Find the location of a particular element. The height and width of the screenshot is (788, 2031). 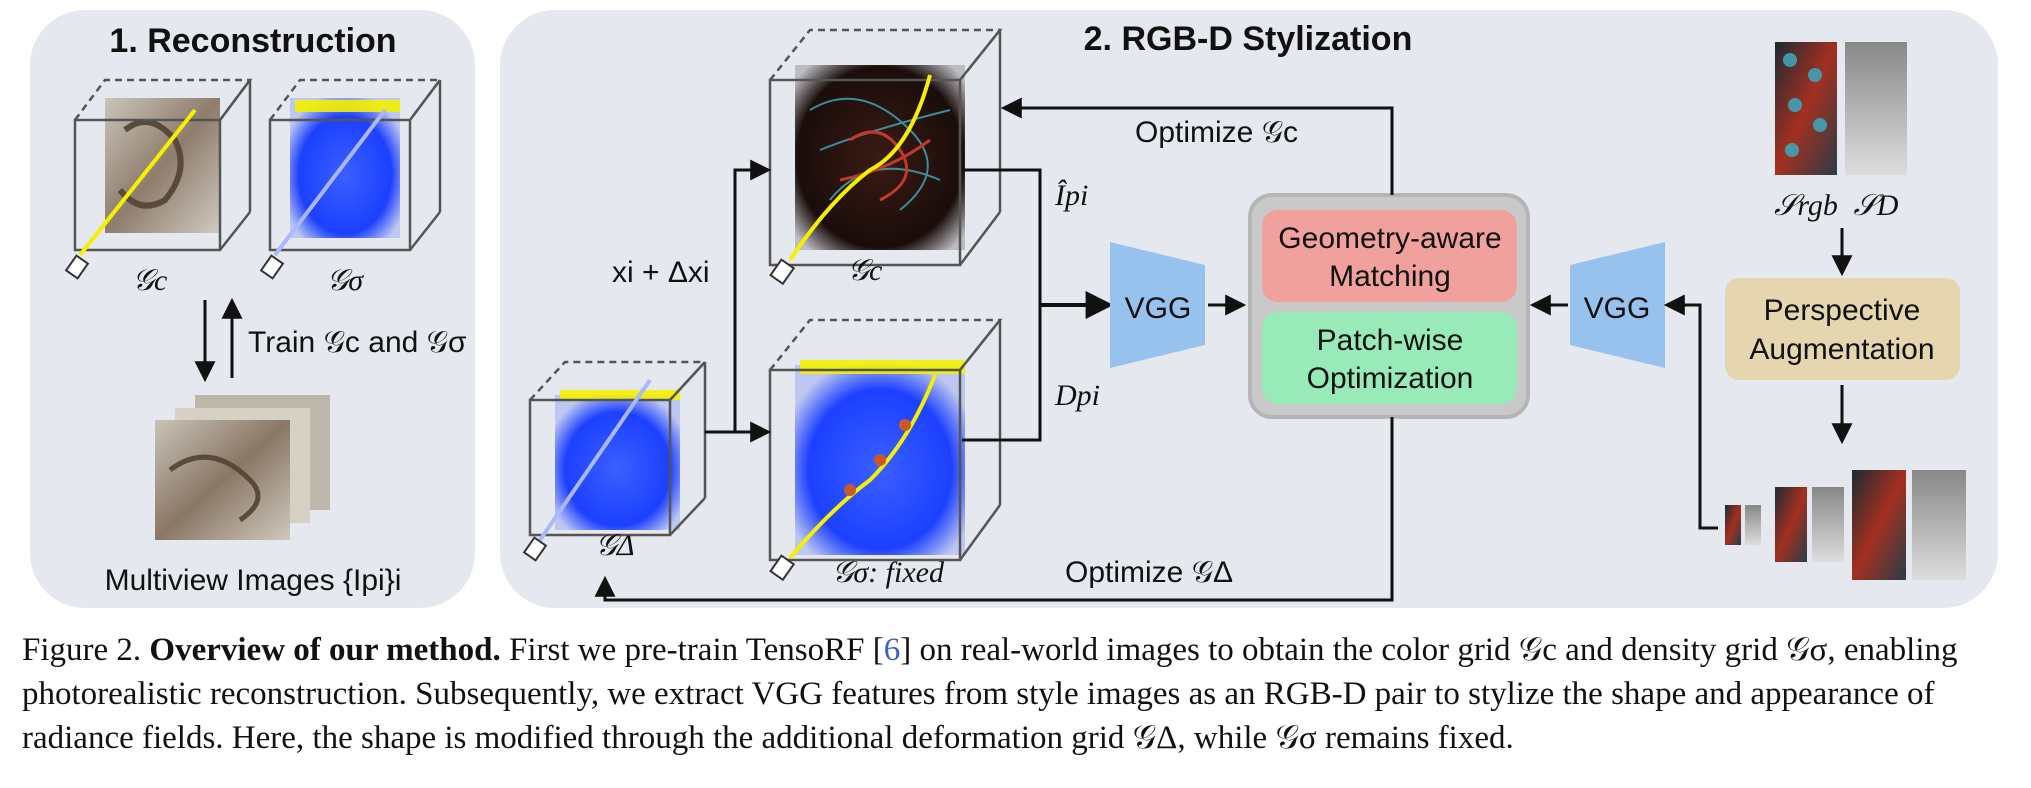

density-grid-cube-small is located at coordinates (351, 179).